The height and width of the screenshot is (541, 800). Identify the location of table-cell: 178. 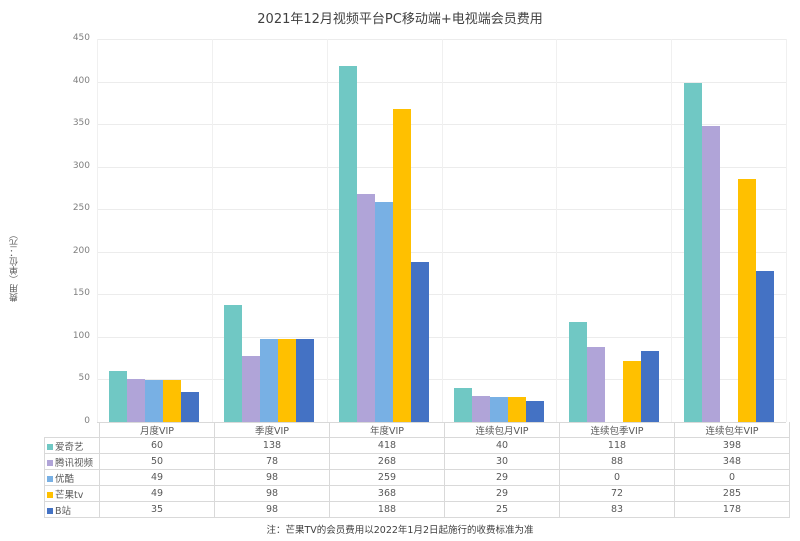
(732, 509).